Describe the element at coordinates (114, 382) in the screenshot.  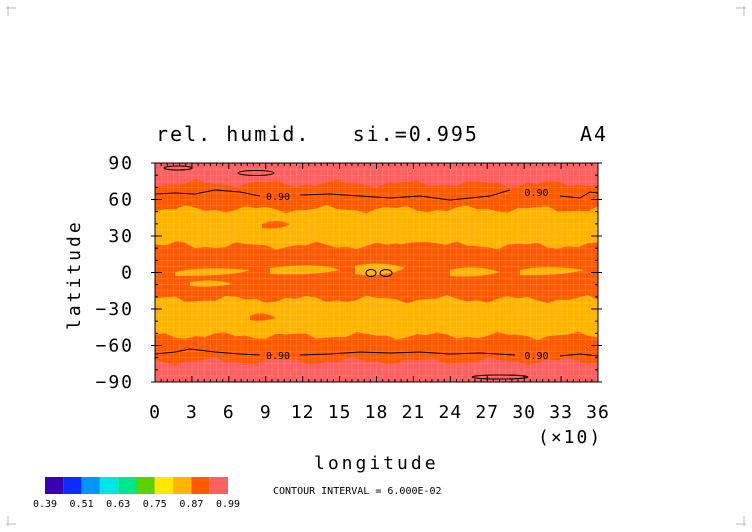
I see `y-tick-label: −90` at that location.